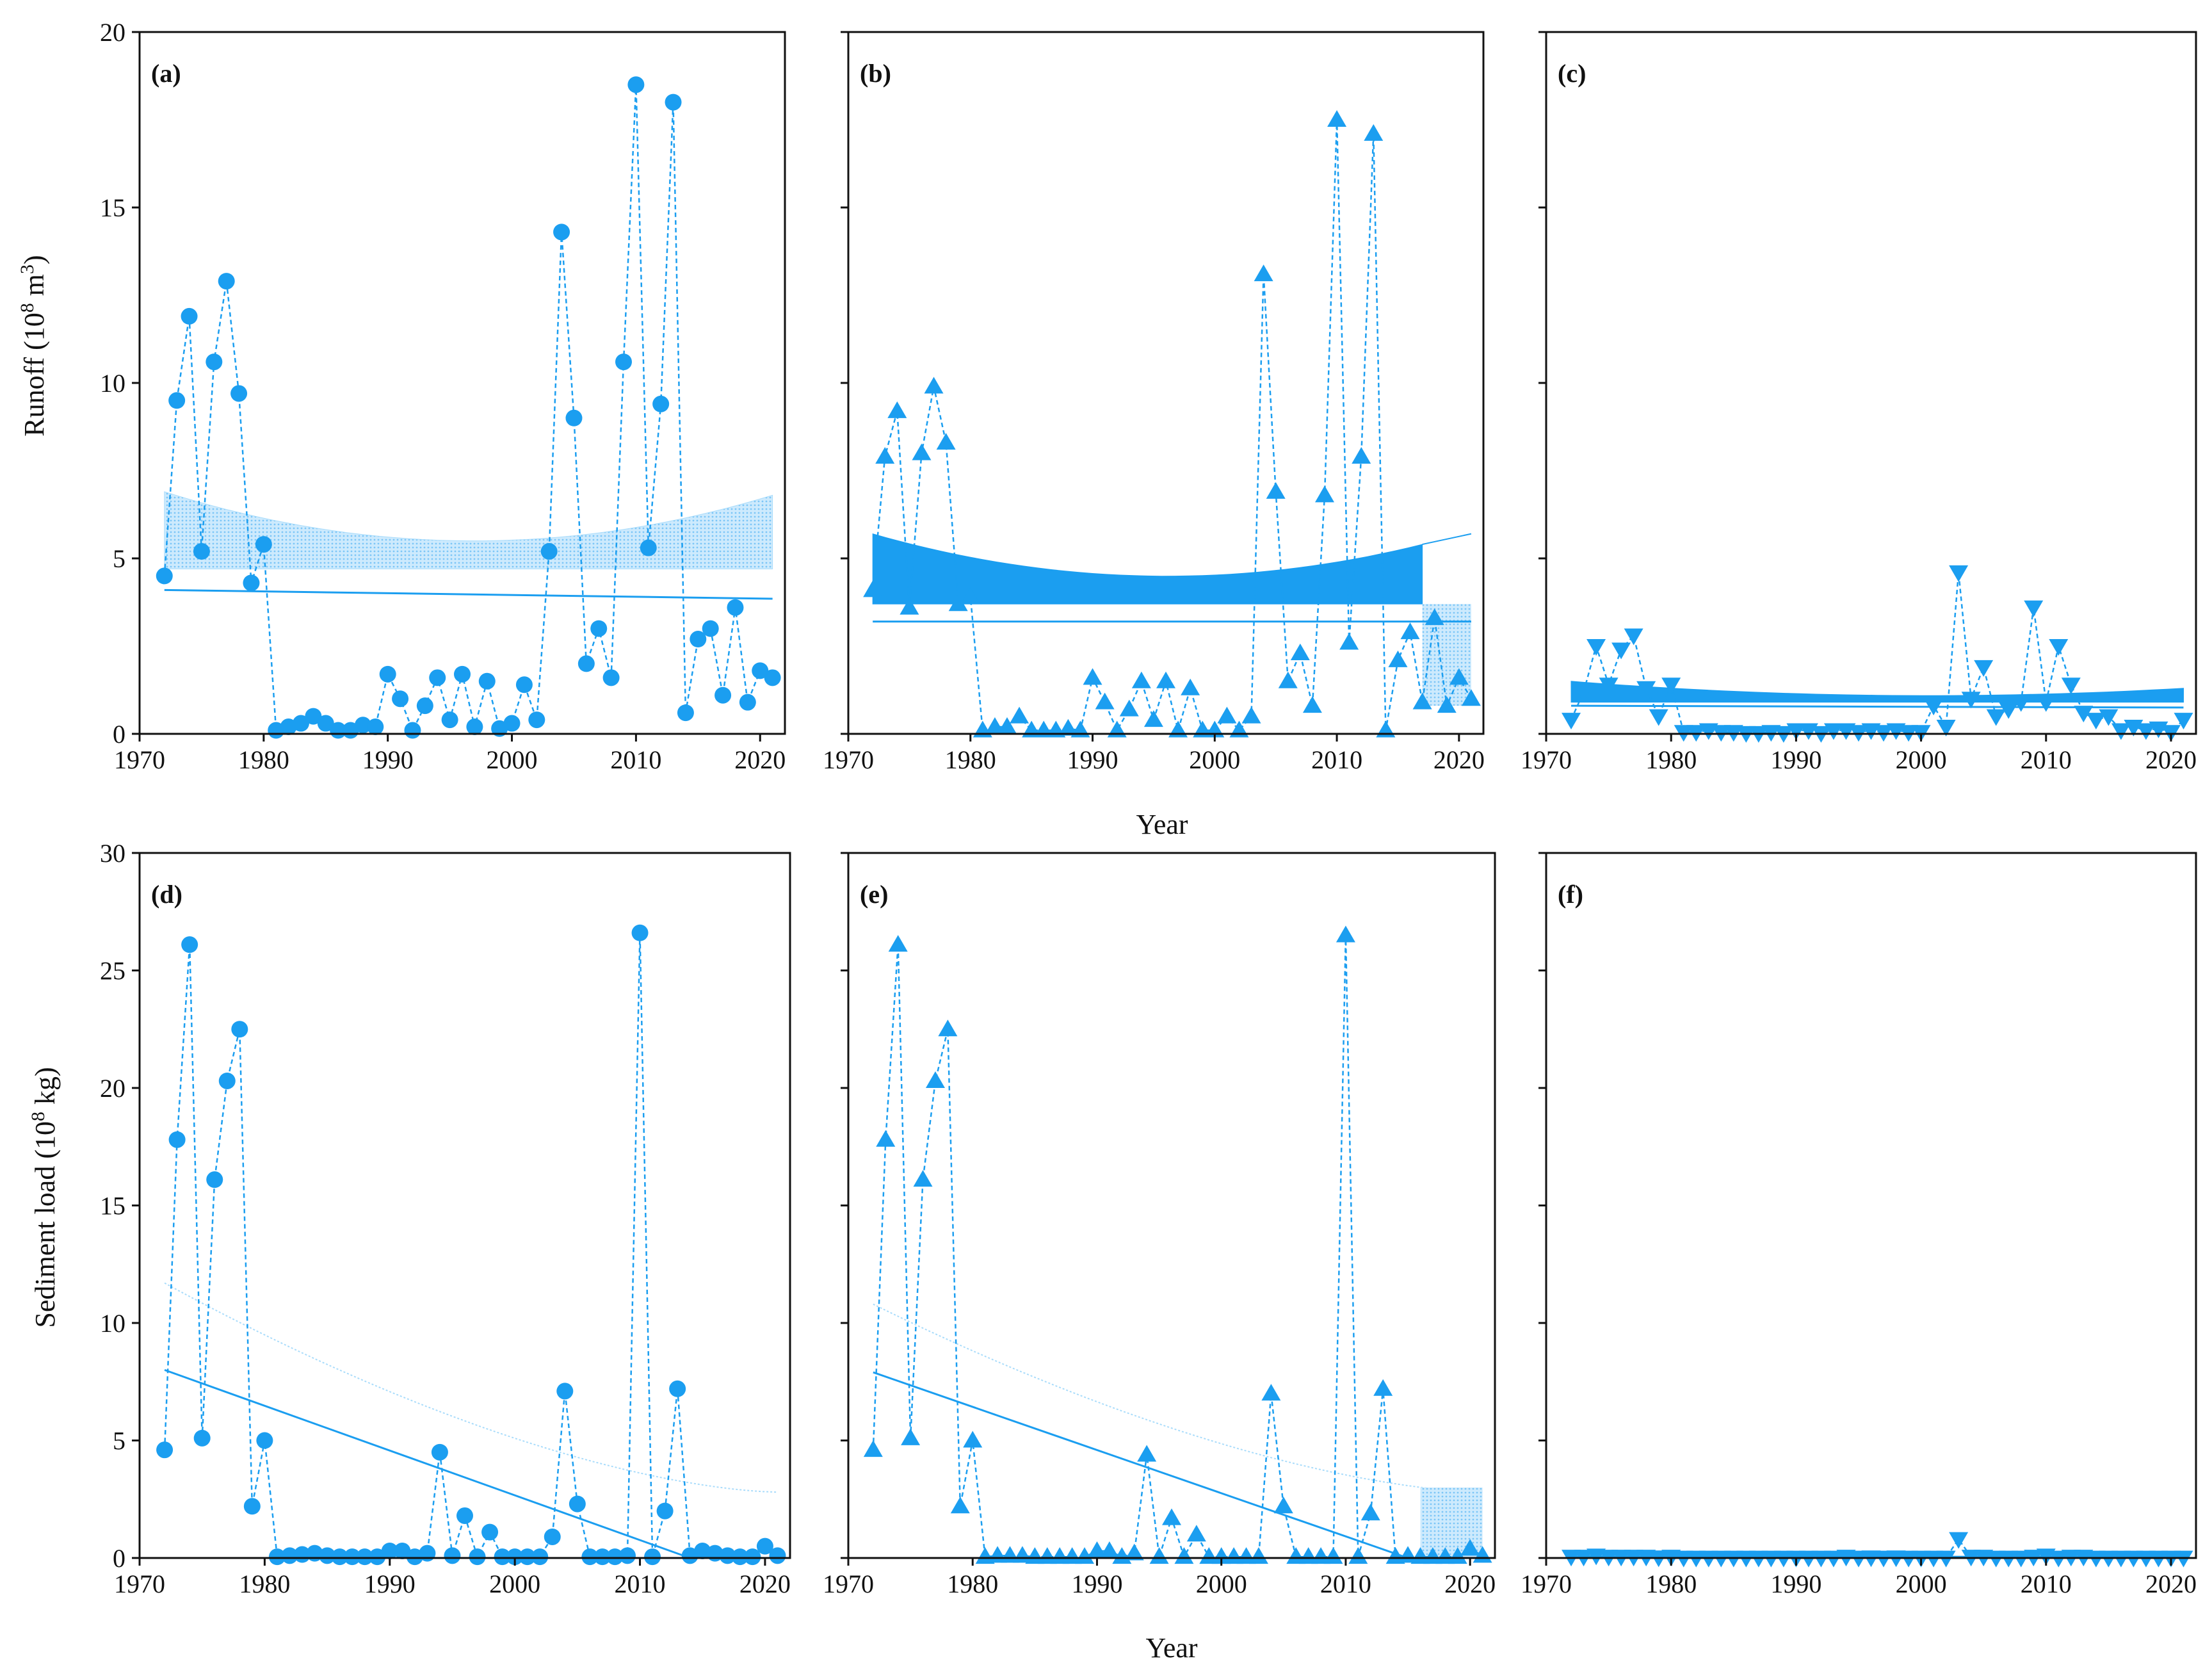  I want to click on y-tick-label: 0, so click(119, 734).